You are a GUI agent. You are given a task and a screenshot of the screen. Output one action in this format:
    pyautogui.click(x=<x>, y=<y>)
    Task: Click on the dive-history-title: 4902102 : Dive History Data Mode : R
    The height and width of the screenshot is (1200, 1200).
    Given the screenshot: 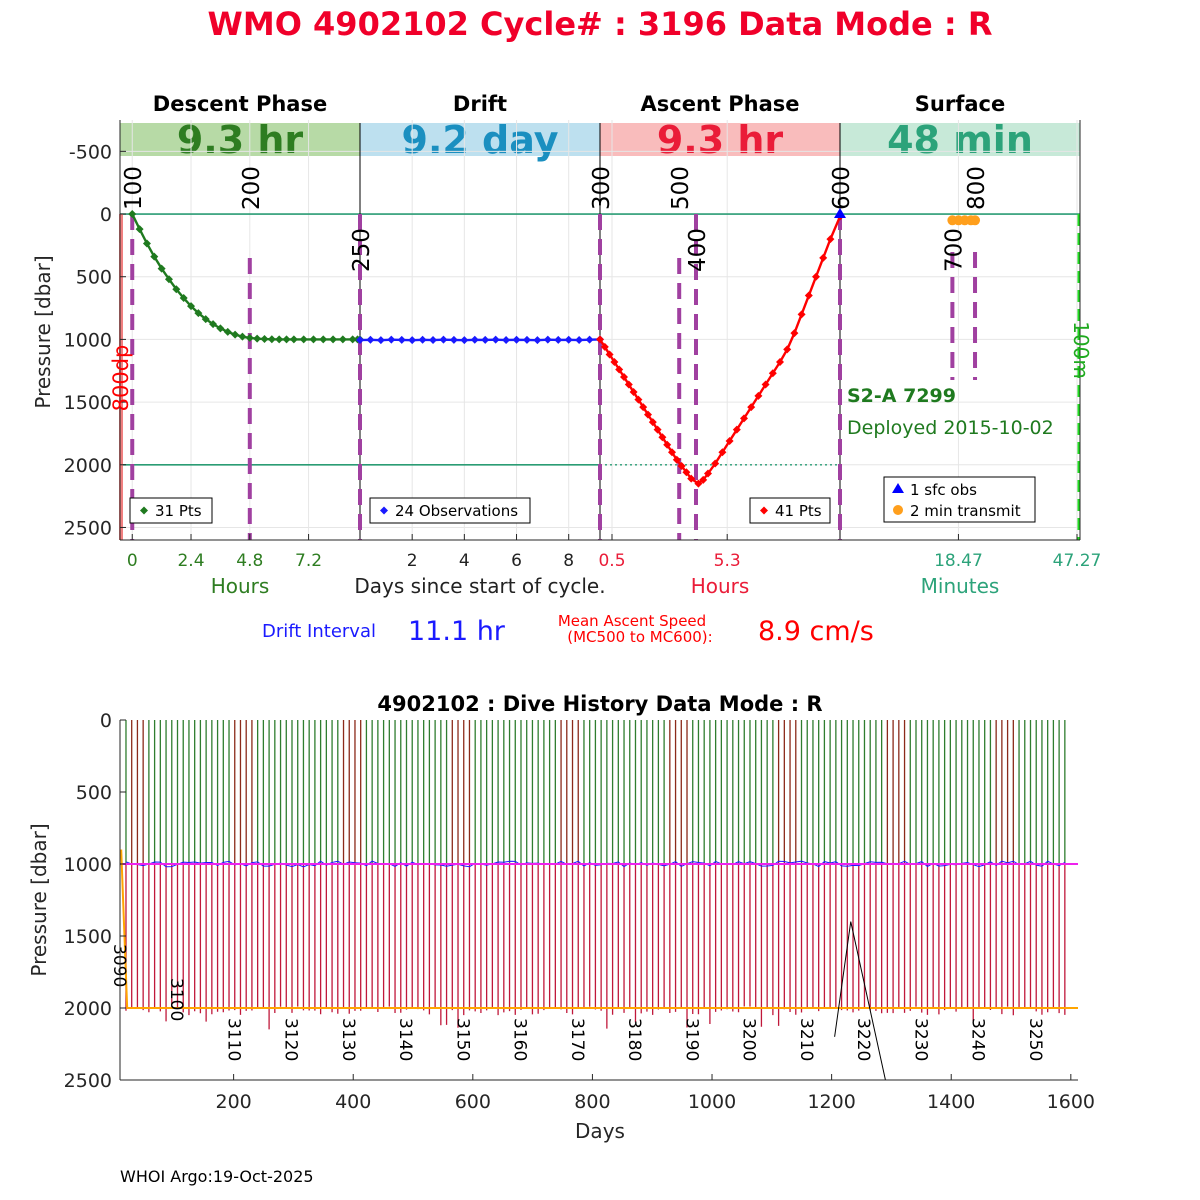 What is the action you would take?
    pyautogui.click(x=599, y=704)
    